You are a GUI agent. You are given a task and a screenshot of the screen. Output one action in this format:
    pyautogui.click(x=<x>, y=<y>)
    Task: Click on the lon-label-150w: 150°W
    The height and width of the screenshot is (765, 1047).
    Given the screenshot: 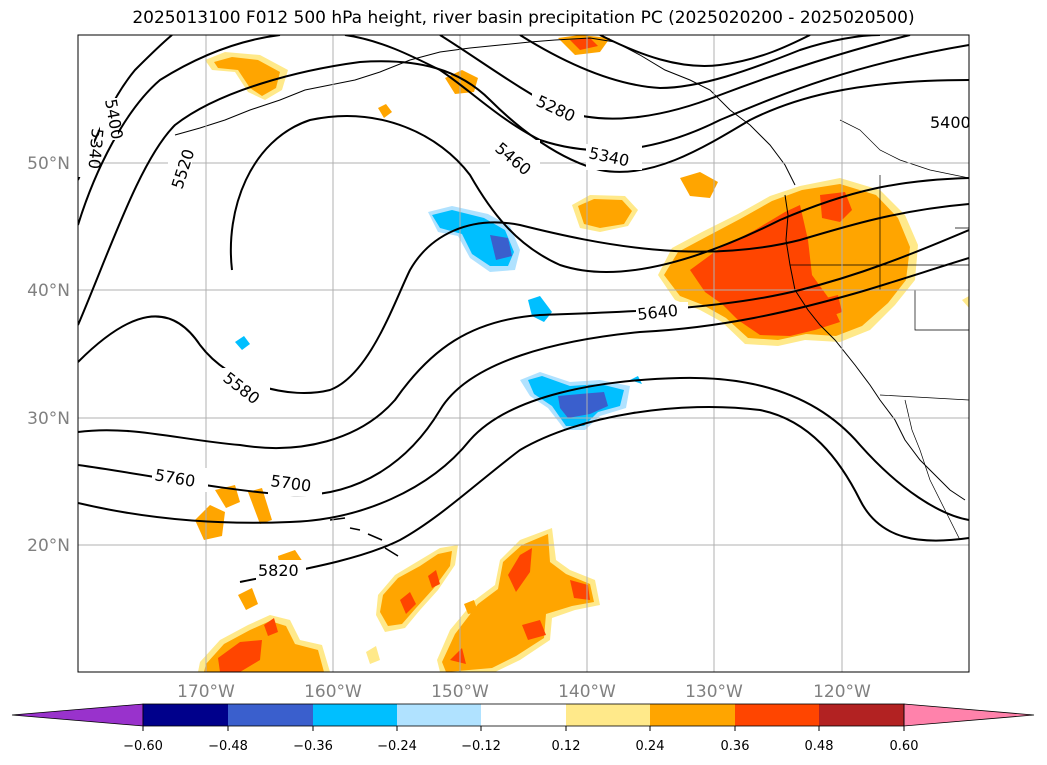 What is the action you would take?
    pyautogui.click(x=460, y=692)
    